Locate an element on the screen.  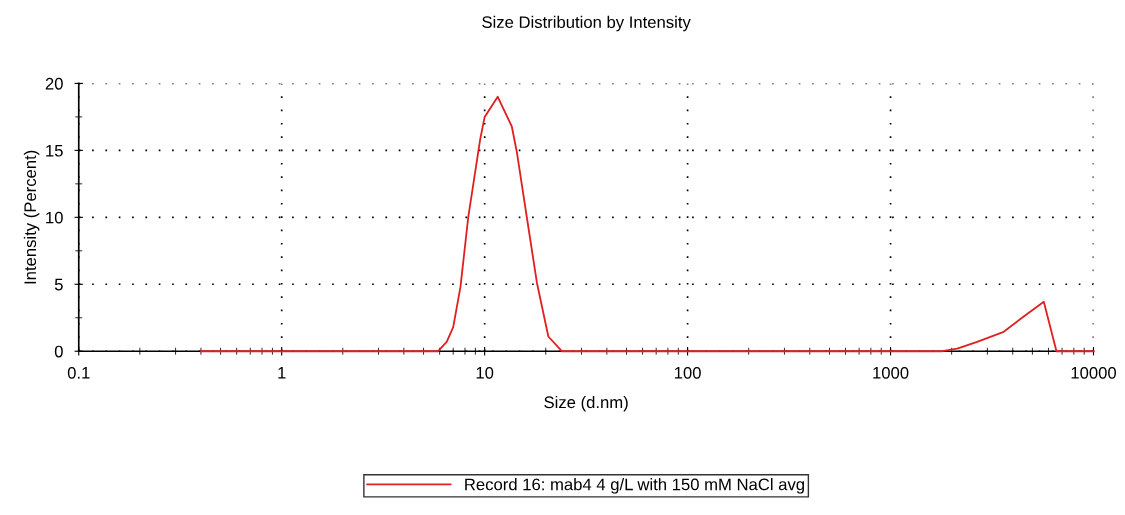
y-tick-label: 0 is located at coordinates (58, 351).